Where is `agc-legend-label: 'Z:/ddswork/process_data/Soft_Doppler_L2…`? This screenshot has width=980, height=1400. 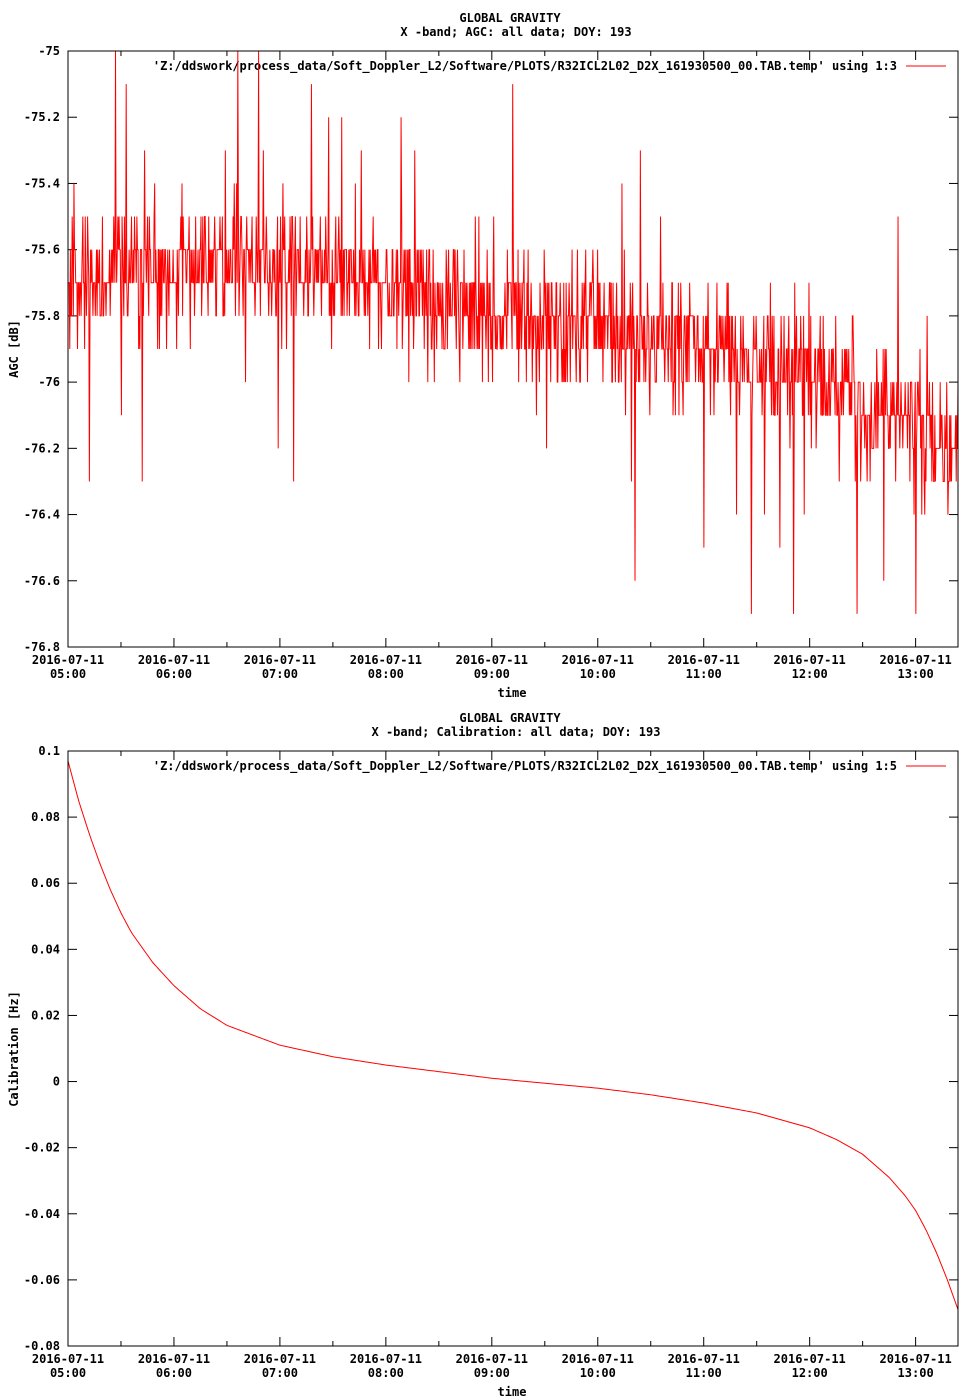
agc-legend-label: 'Z:/ddswork/process_data/Soft_Doppler_L2… is located at coordinates (525, 66).